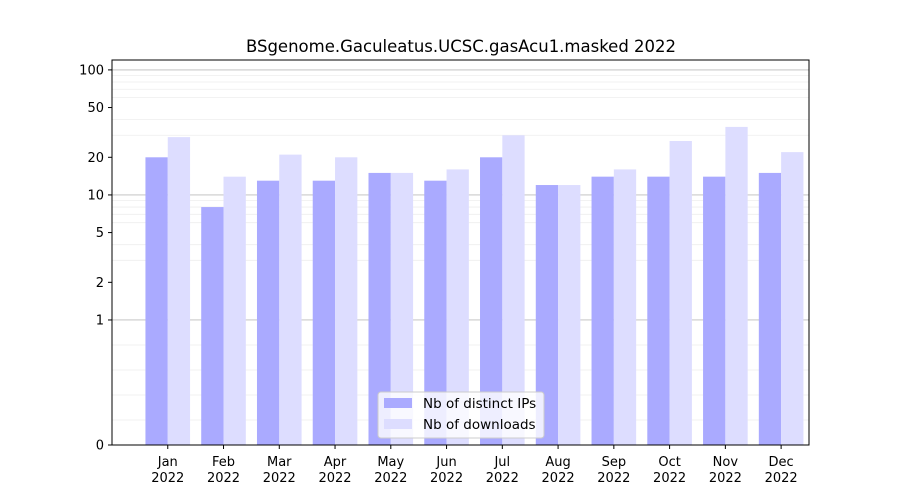 The height and width of the screenshot is (500, 900). Describe the element at coordinates (558, 470) in the screenshot. I see `x-tick-label: Aug 2022` at that location.